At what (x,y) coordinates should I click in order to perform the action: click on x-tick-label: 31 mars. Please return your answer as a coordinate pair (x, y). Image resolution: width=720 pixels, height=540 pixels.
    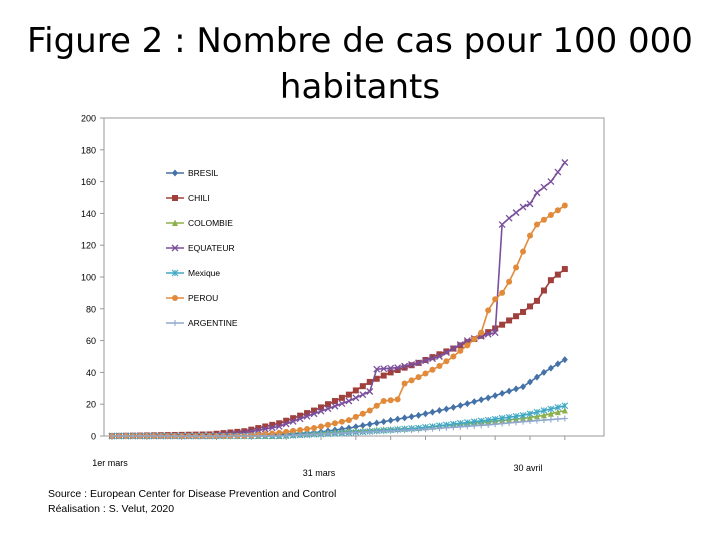
    Looking at the image, I should click on (319, 473).